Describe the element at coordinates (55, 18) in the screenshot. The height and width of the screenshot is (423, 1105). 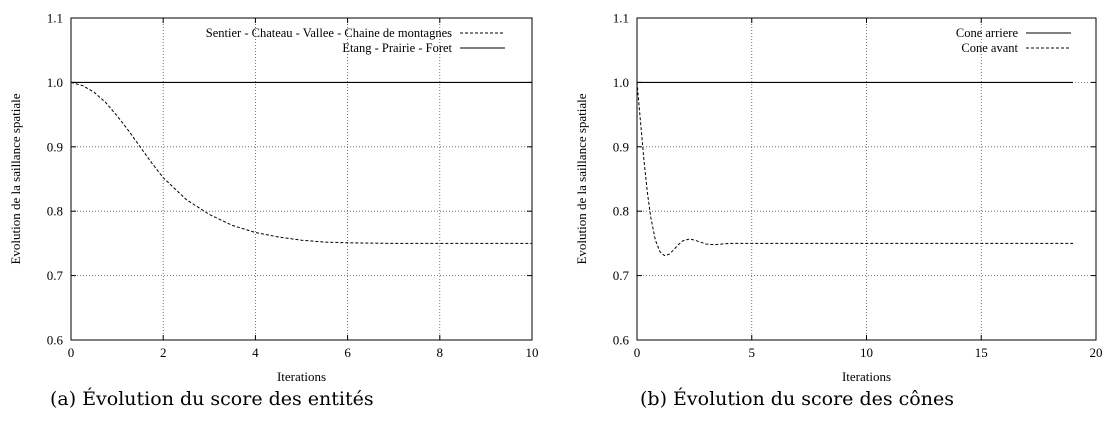
I see `chart-a-ytick-label-5: 1.1` at that location.